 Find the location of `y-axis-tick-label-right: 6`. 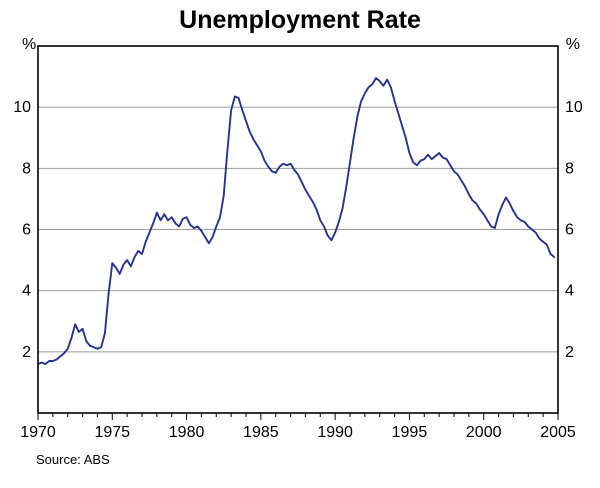

y-axis-tick-label-right: 6 is located at coordinates (569, 230).